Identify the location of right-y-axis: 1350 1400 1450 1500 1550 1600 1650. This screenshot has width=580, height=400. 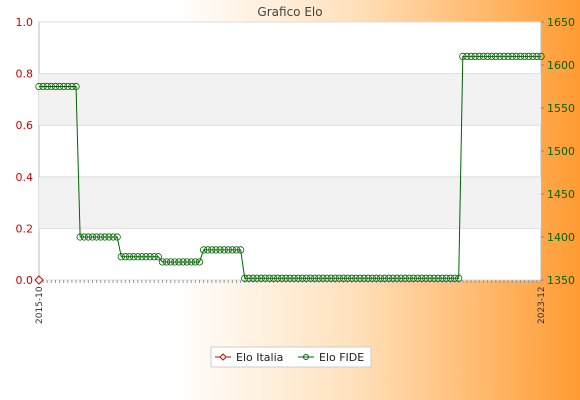
(558, 151).